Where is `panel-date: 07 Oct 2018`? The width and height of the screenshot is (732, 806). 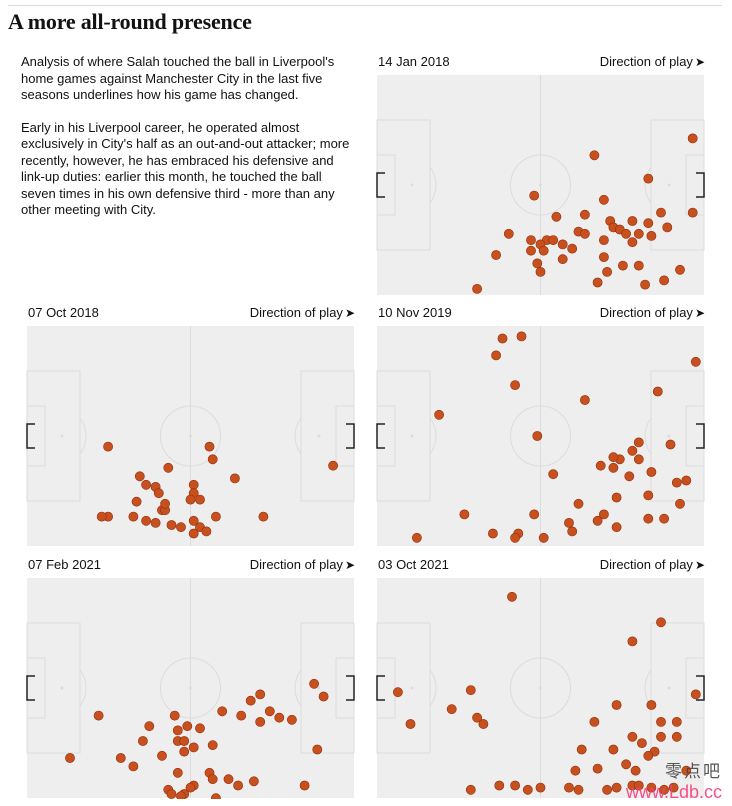 panel-date: 07 Oct 2018 is located at coordinates (63, 312).